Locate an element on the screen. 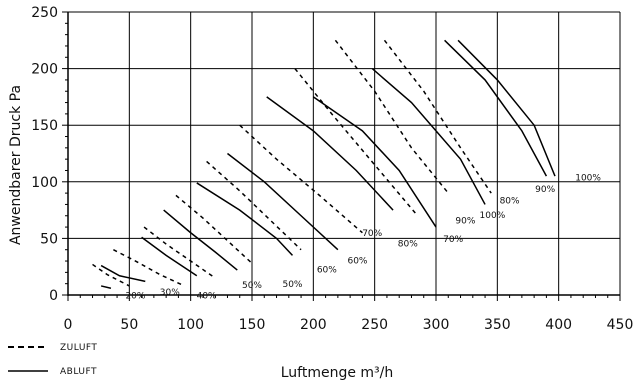 This screenshot has width=636, height=383. x-tick-label: 200 is located at coordinates (313, 325).